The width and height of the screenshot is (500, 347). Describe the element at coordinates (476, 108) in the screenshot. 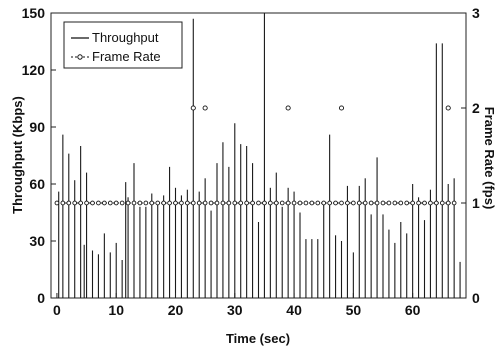

I see `y2-tick-label: 2` at that location.